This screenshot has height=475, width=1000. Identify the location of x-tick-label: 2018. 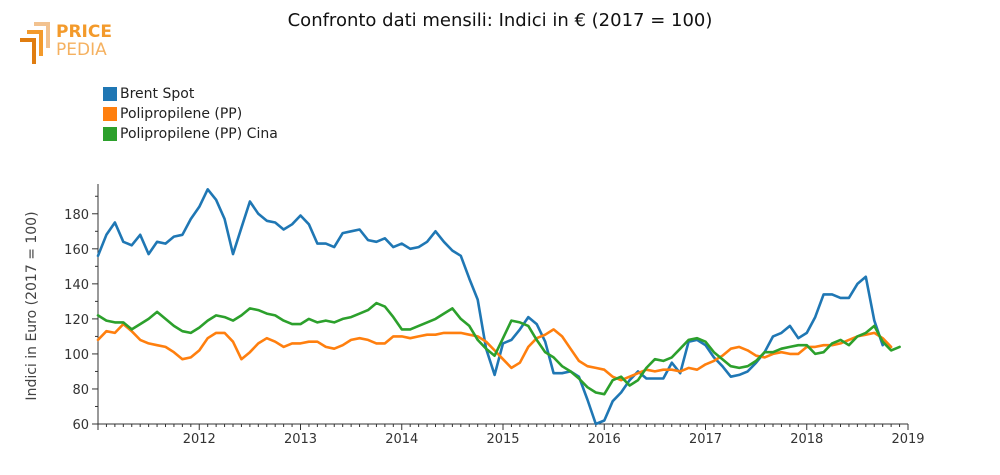
(806, 439).